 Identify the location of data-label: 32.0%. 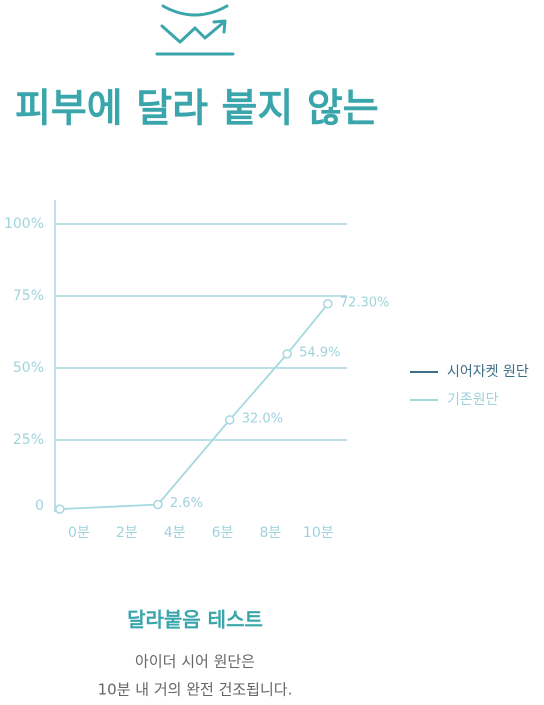
(262, 418).